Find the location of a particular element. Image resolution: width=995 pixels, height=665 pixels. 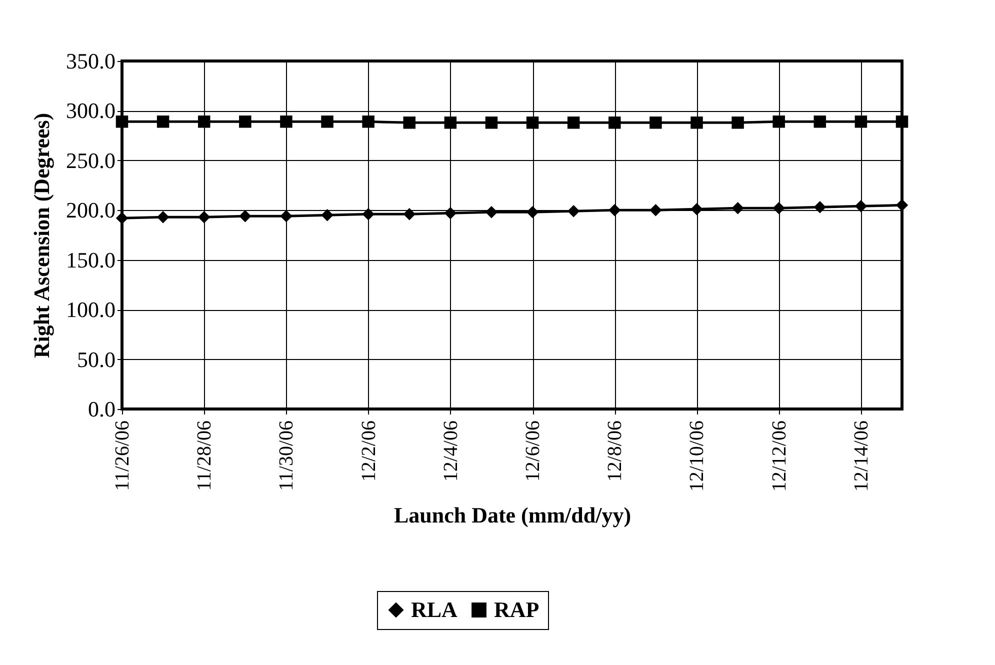

x-axis-title: Launch Date (mm/dd/yy) is located at coordinates (513, 515).